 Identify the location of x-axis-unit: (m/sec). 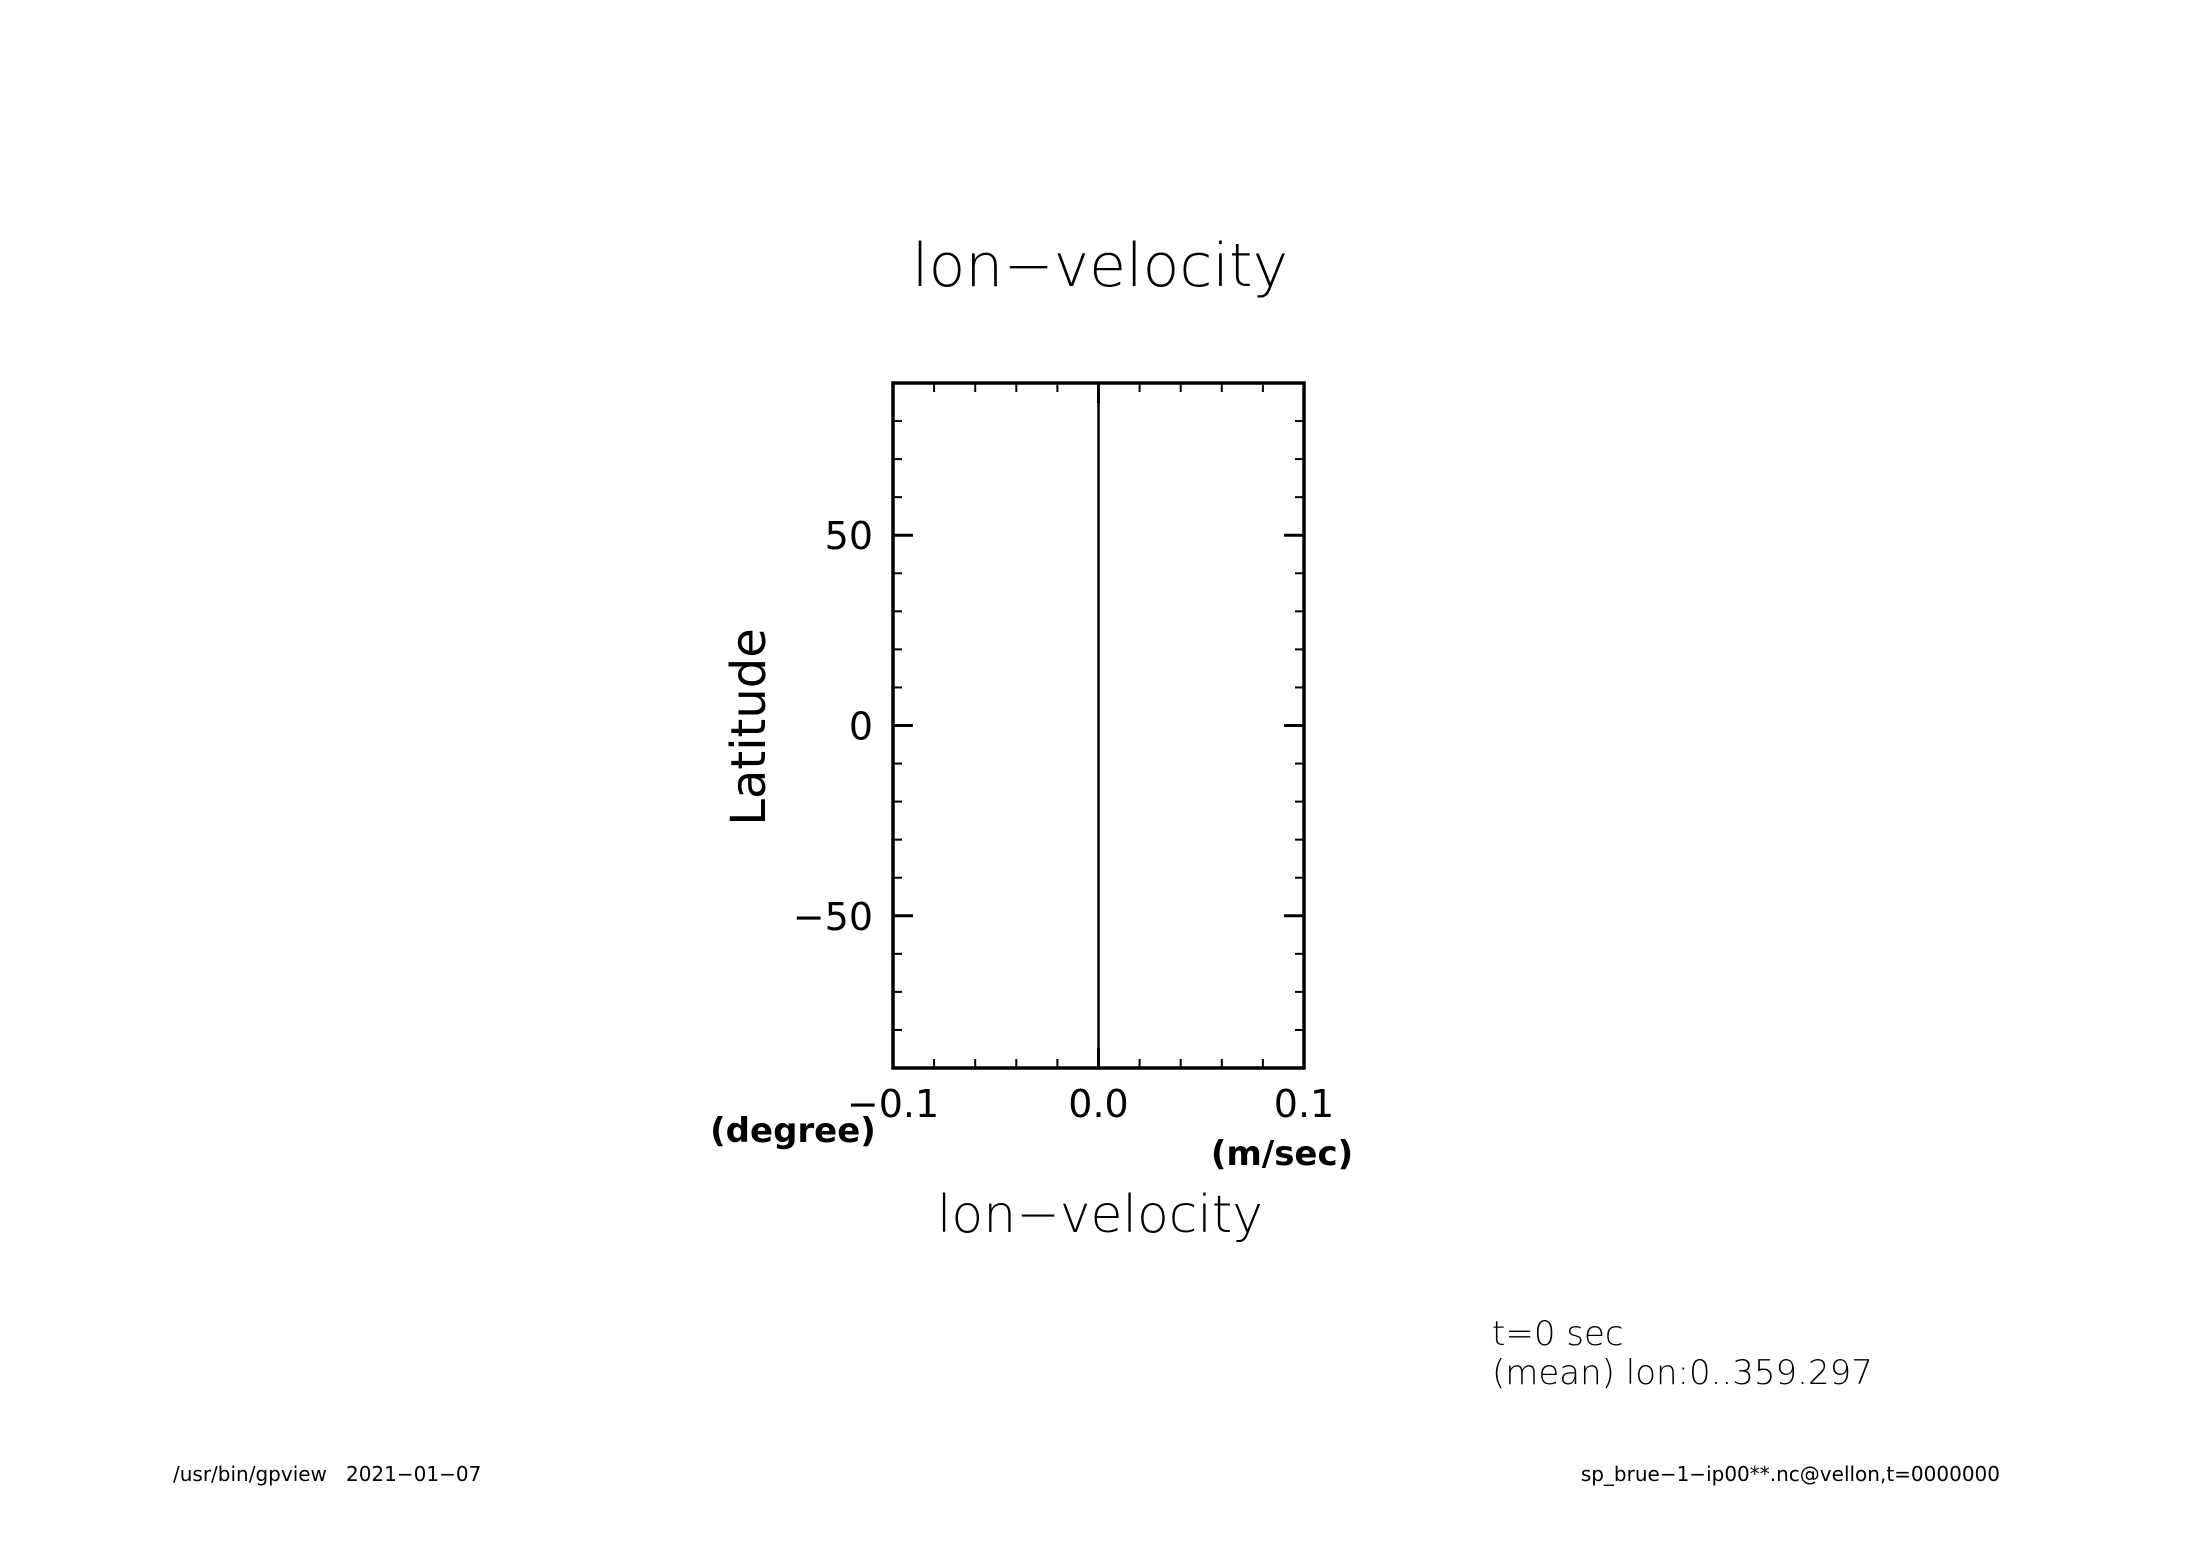
(1282, 1154).